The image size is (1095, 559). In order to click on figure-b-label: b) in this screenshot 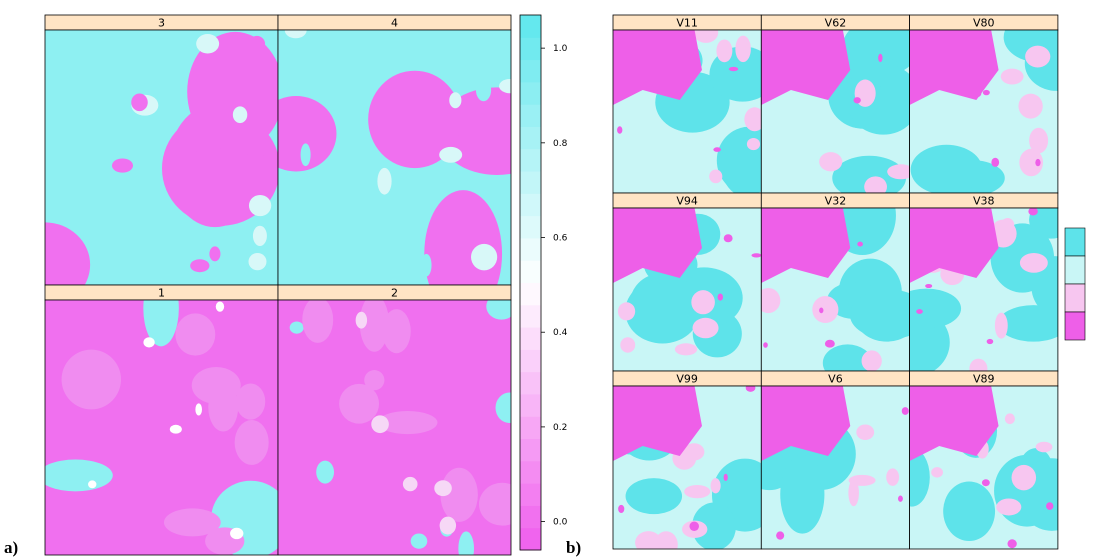, I will do `click(573, 547)`.